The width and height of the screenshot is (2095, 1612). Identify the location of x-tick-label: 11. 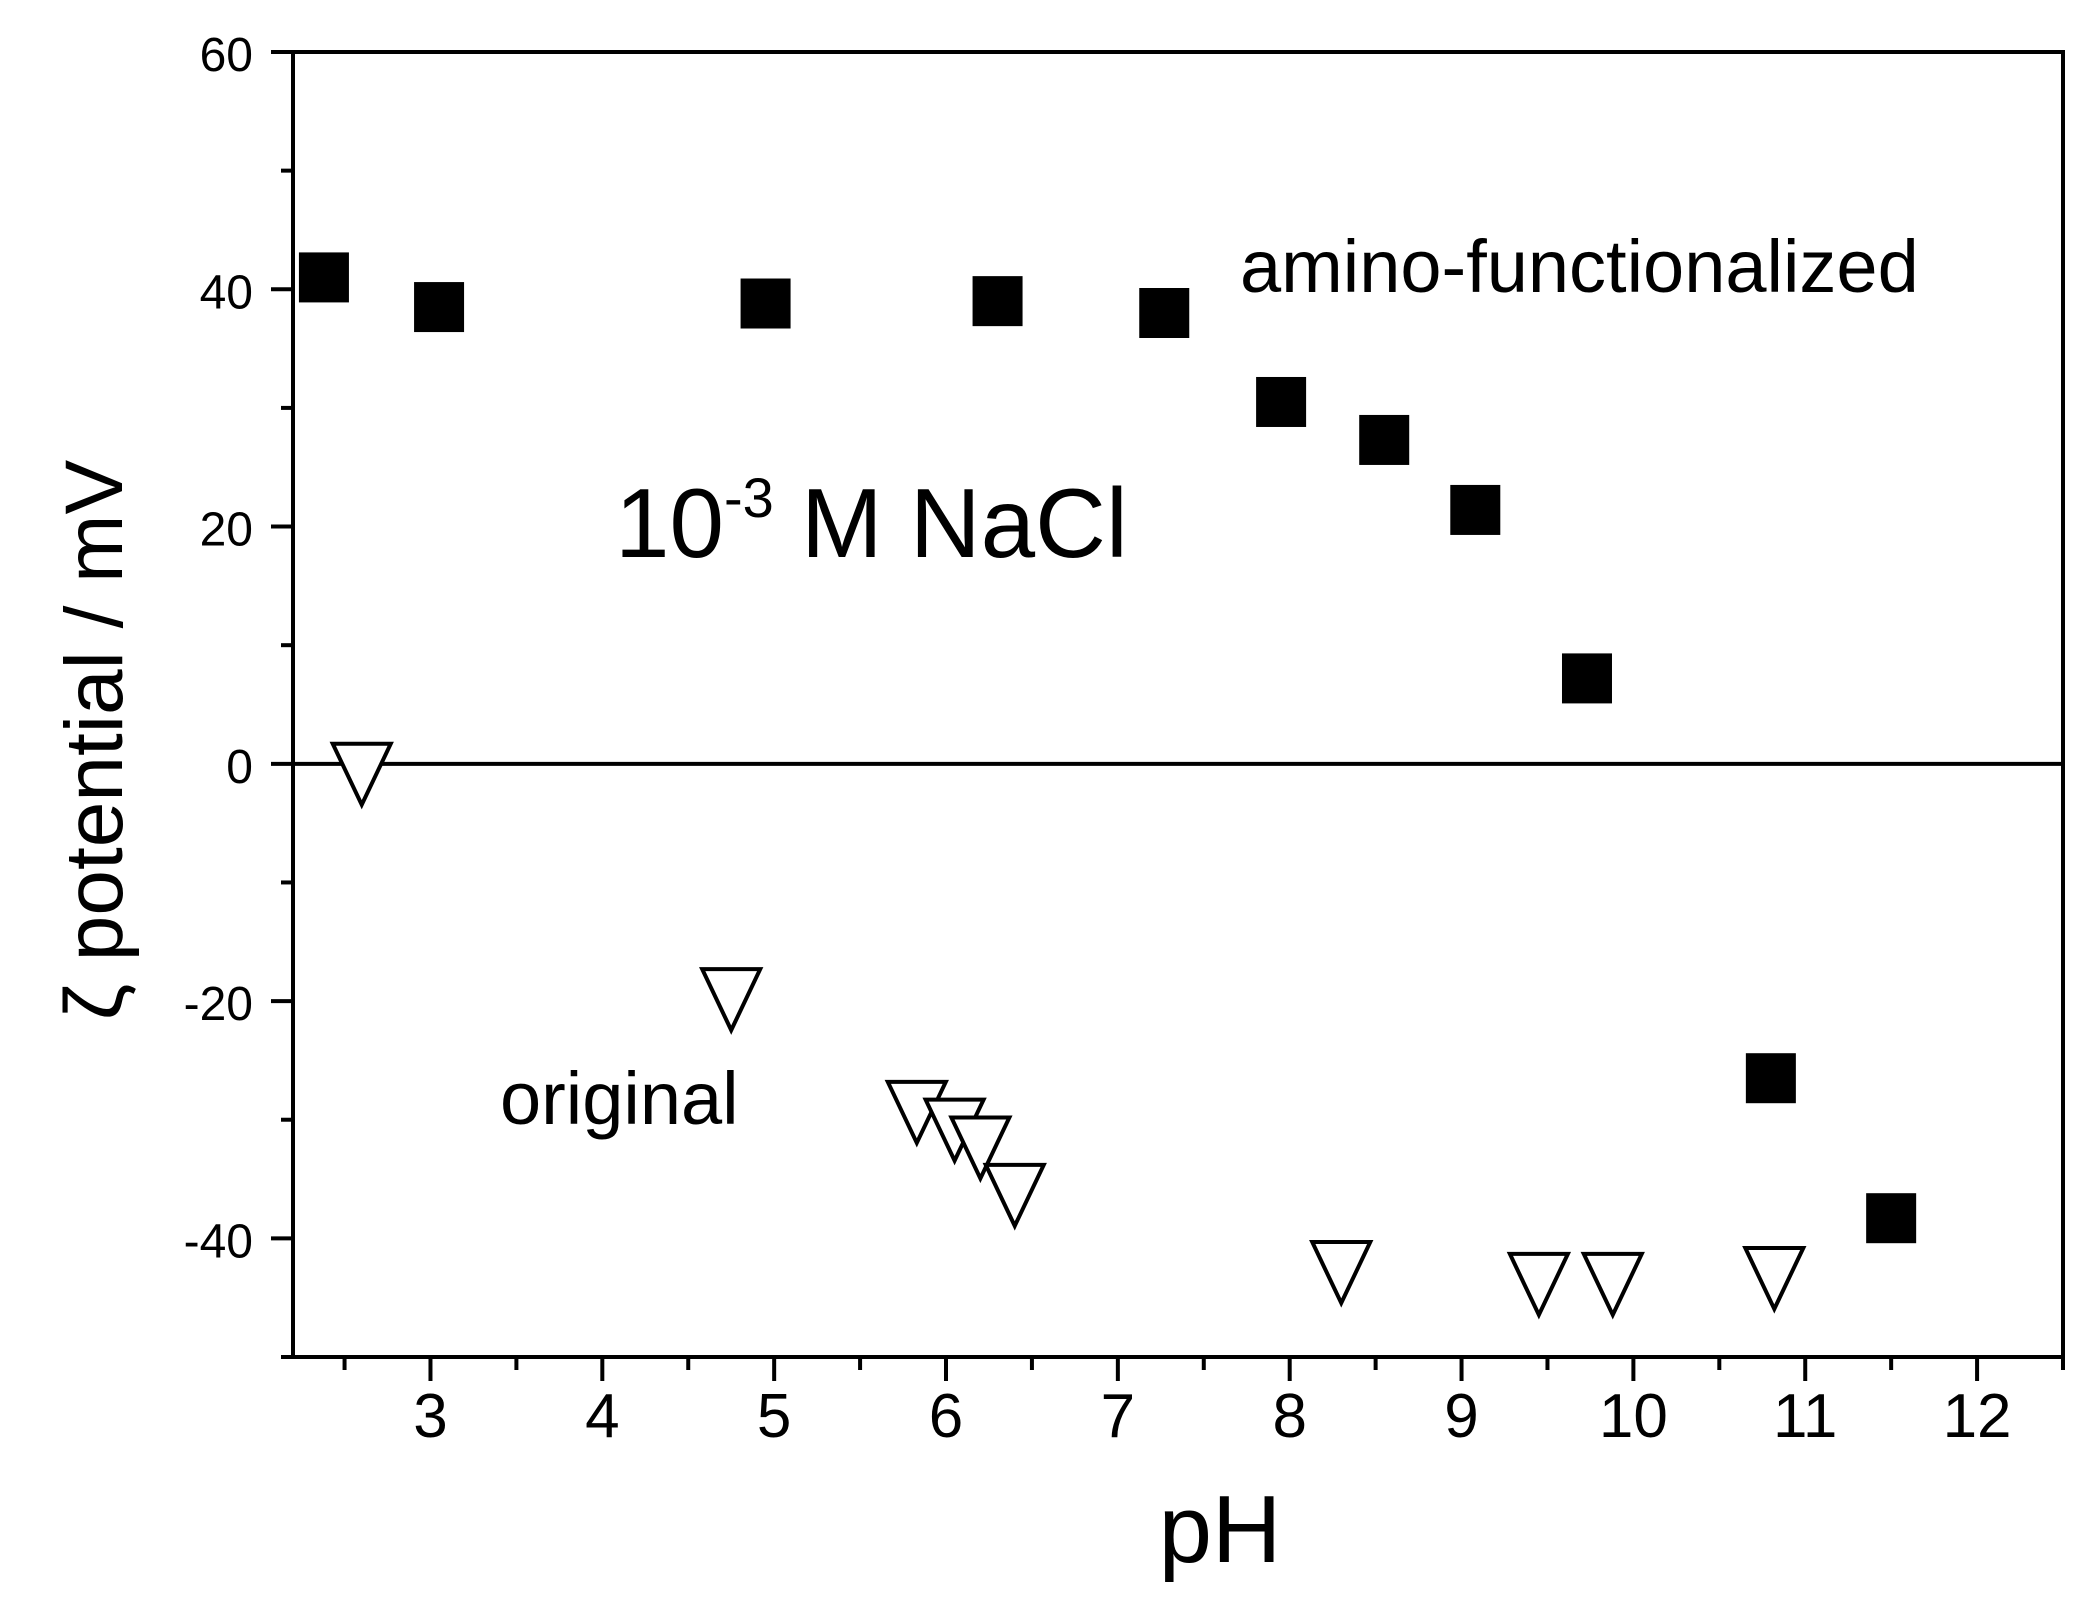
(1805, 1416).